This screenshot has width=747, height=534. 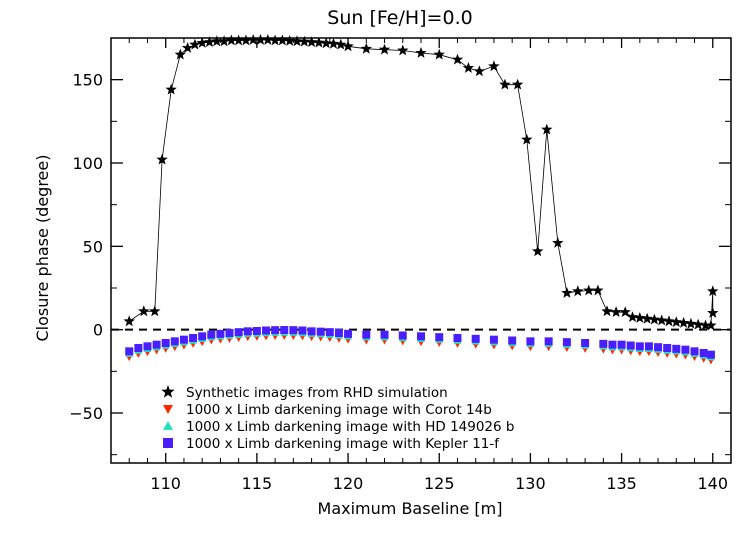 I want to click on x-axis-label: Maximum Baseline [m], so click(x=410, y=508).